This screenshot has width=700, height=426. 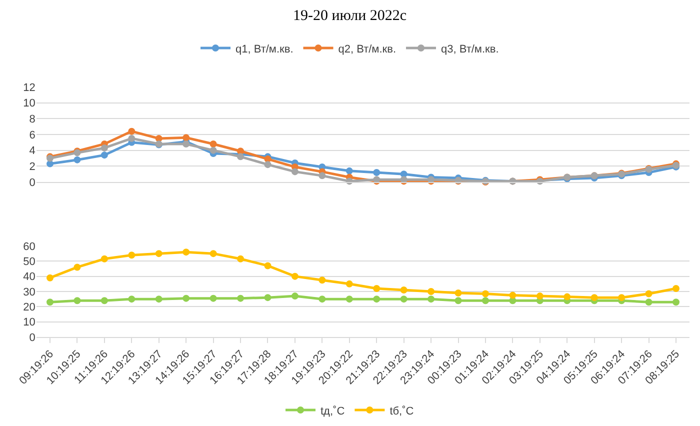 I want to click on y-tick-label: 40, so click(x=29, y=277).